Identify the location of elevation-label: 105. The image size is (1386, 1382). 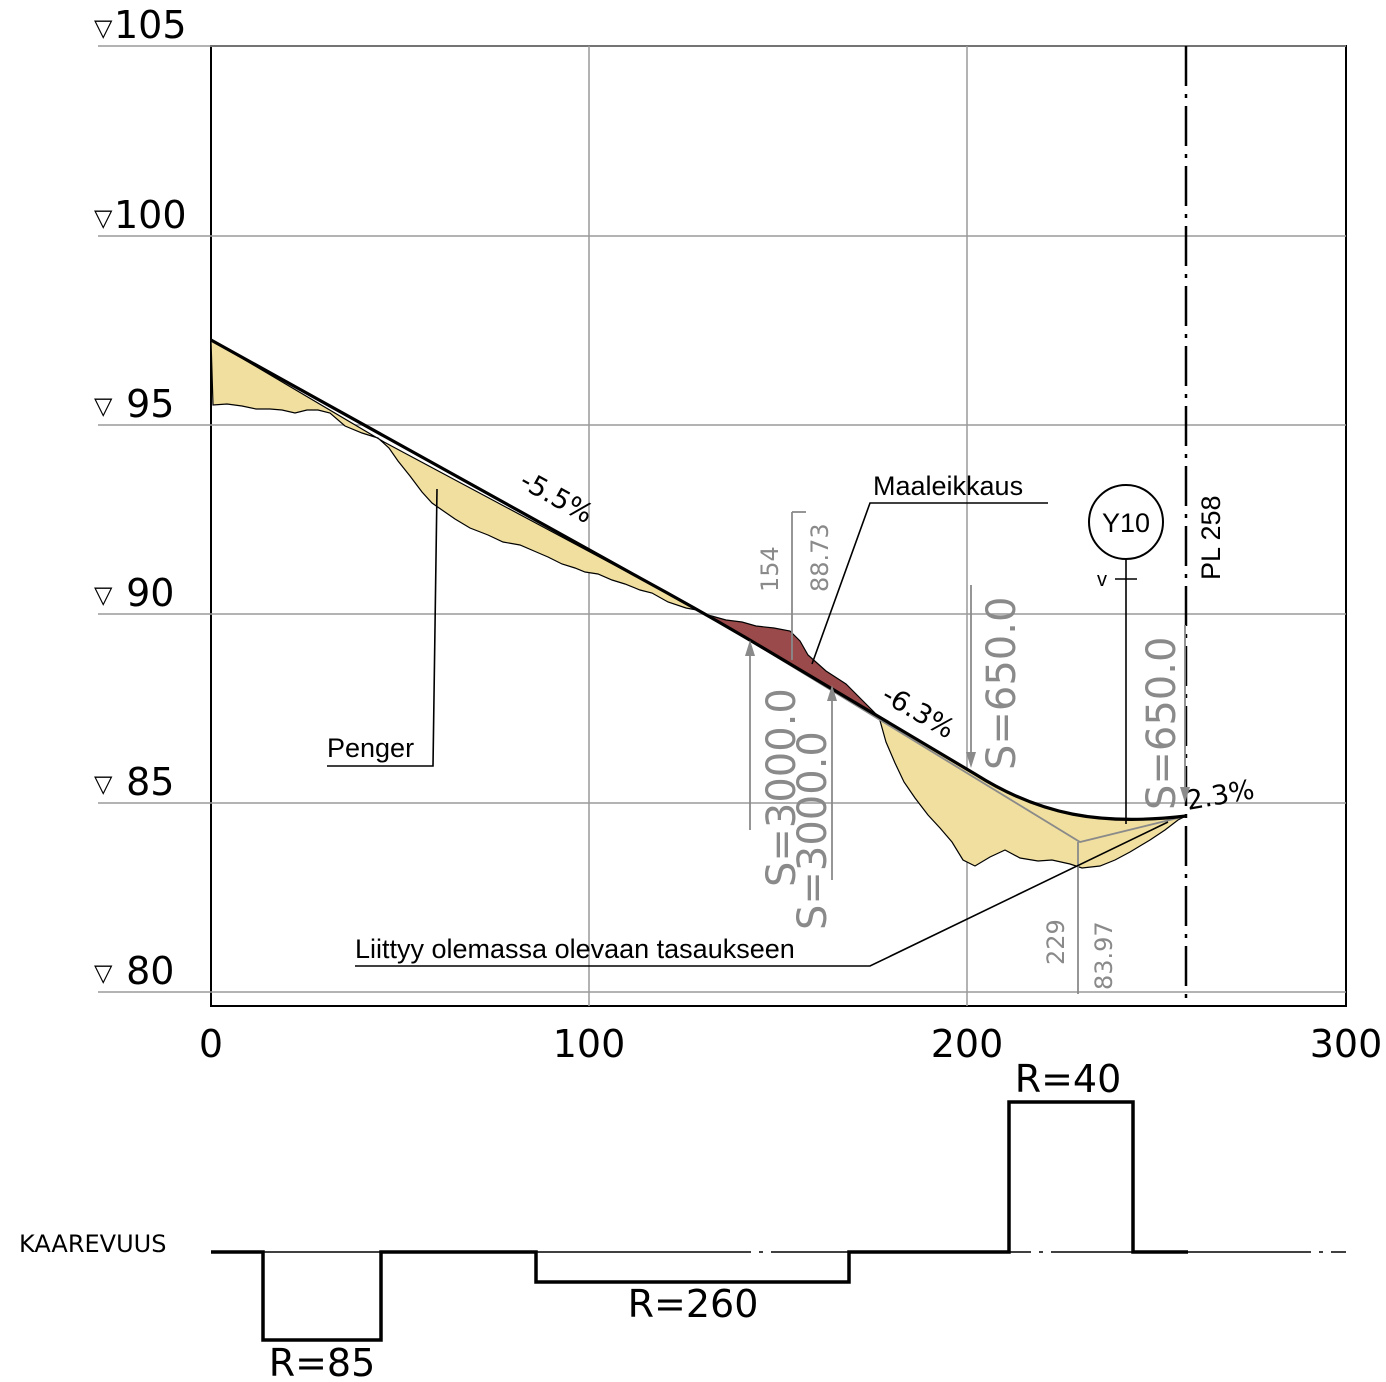
(150, 25).